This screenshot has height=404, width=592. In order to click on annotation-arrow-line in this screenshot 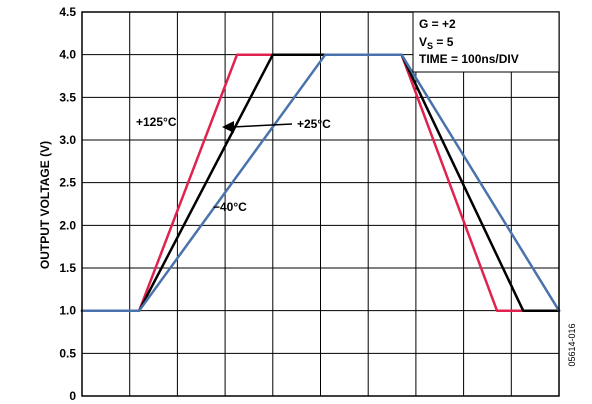, I will do `click(262, 125)`.